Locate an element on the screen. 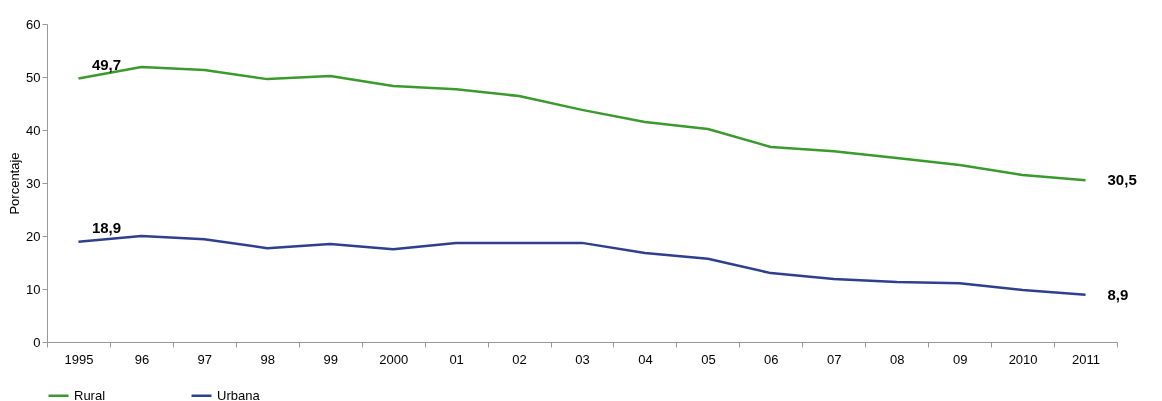 Image resolution: width=1162 pixels, height=401 pixels. x-tick-label: 1995 is located at coordinates (79, 359).